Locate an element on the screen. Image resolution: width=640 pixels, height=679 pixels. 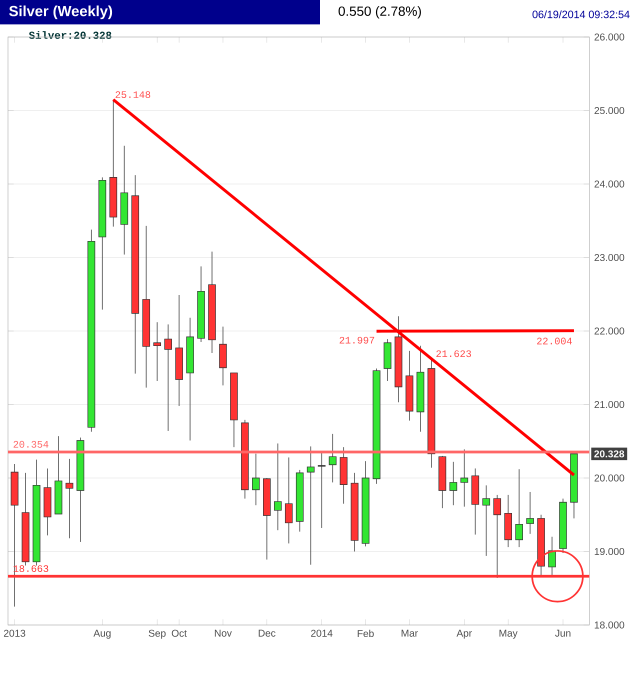
x-tick-label: Nov is located at coordinates (223, 633).